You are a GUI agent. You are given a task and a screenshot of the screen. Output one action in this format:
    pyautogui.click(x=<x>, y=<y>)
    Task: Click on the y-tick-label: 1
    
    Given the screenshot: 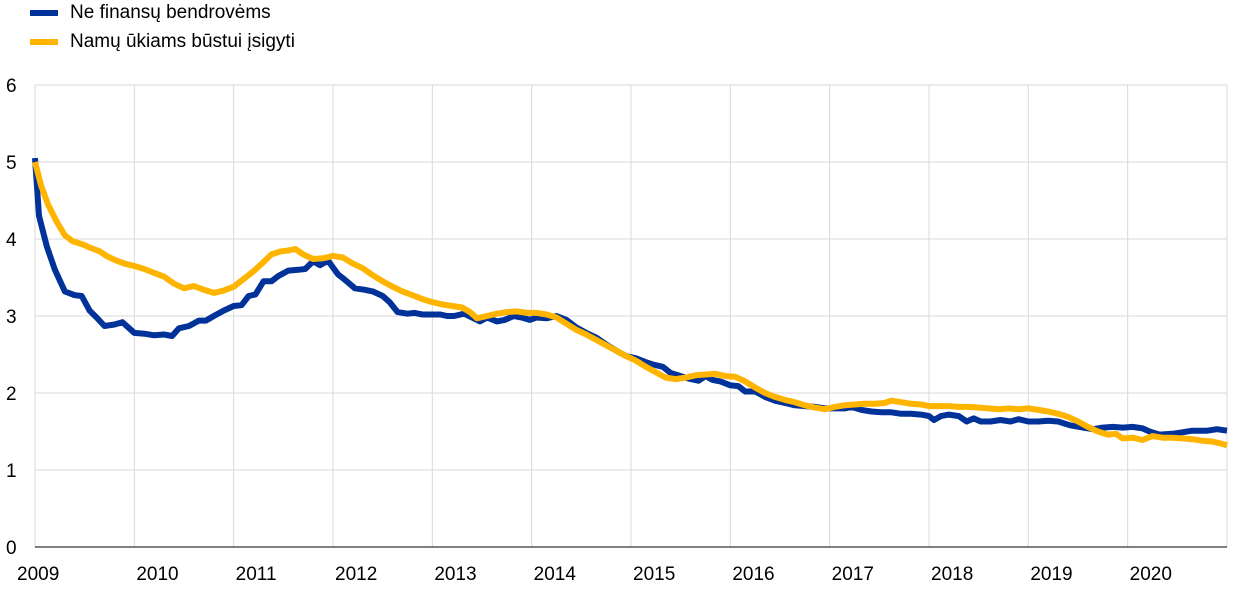 What is the action you would take?
    pyautogui.click(x=11, y=471)
    